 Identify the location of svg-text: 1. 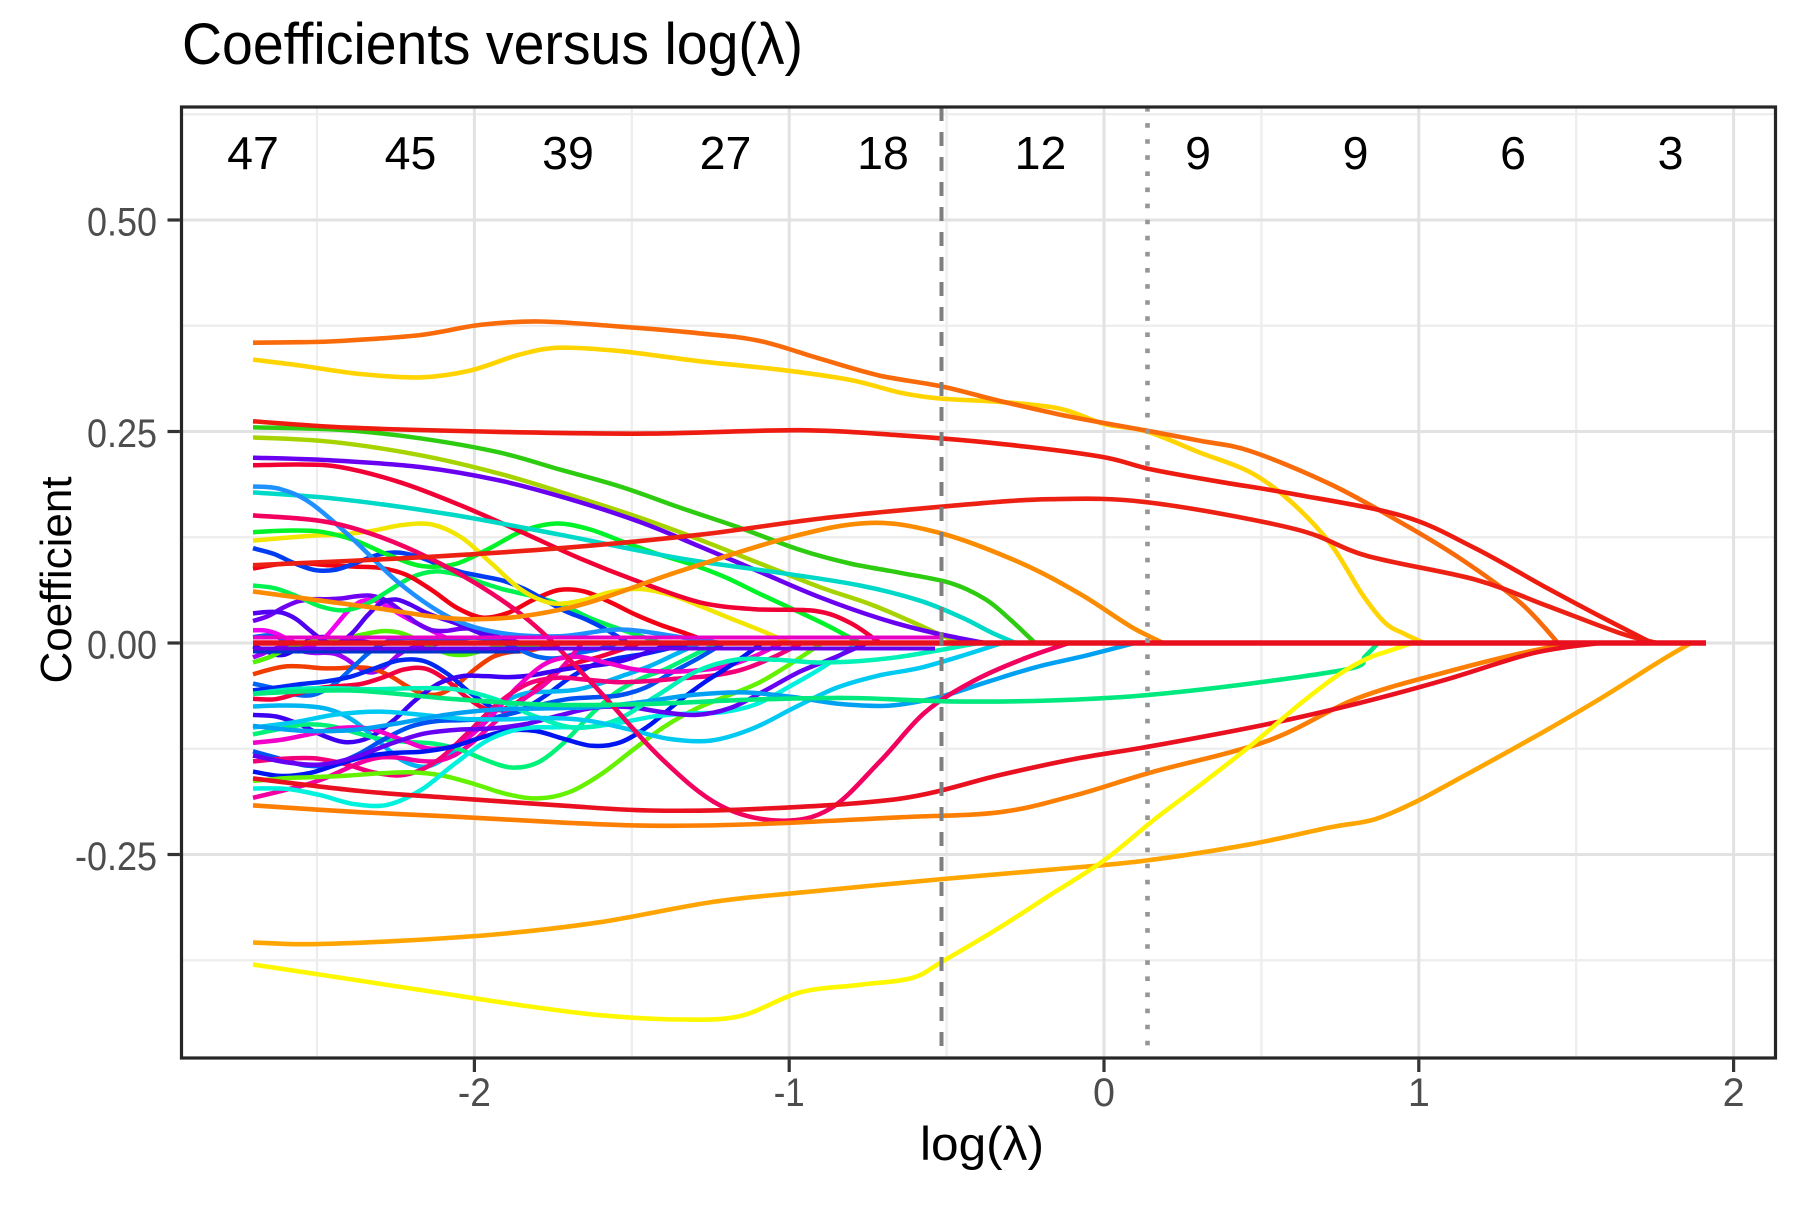
(1419, 1093).